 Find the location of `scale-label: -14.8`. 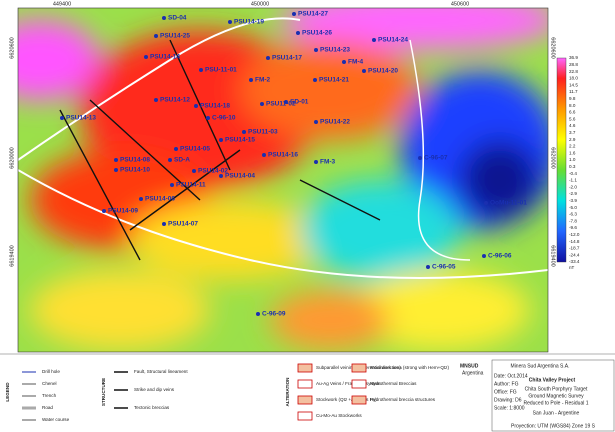

scale-label: -14.8 is located at coordinates (574, 241).